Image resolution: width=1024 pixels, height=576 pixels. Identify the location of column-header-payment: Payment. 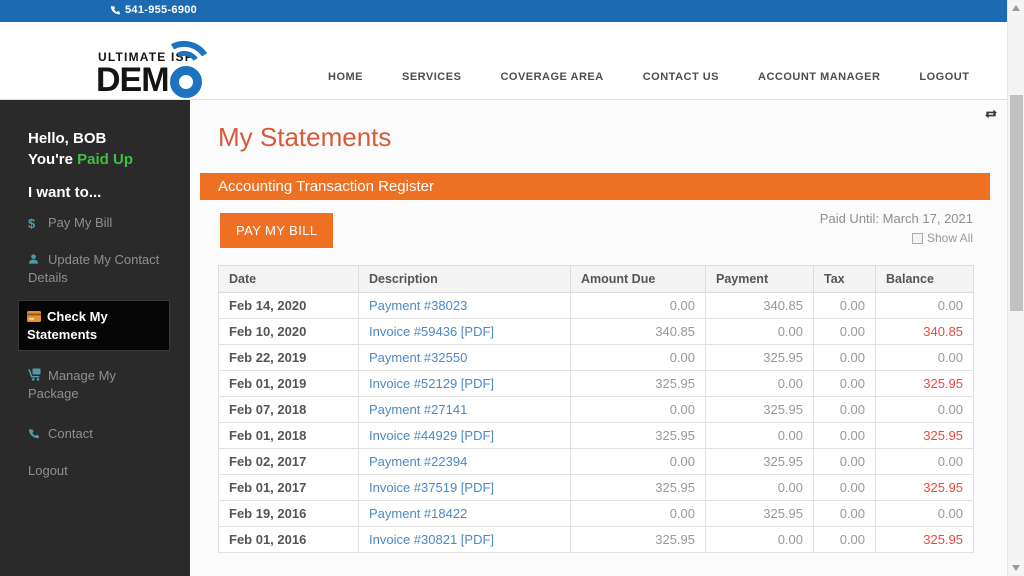
(759, 279).